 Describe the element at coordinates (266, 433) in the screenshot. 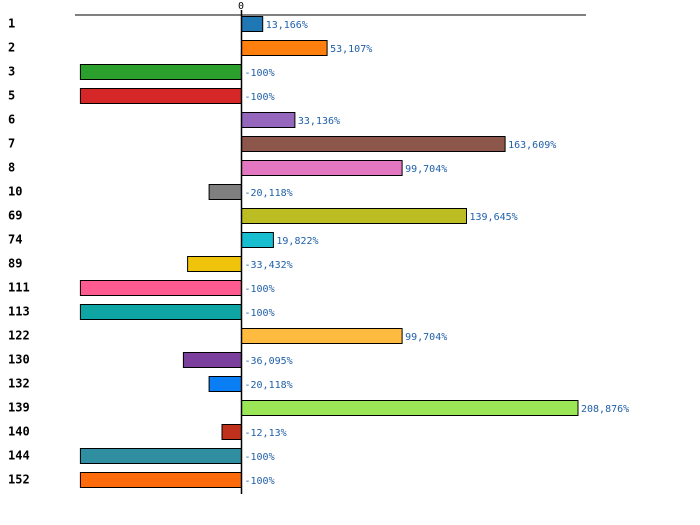

I see `value-label: -12,13%` at that location.